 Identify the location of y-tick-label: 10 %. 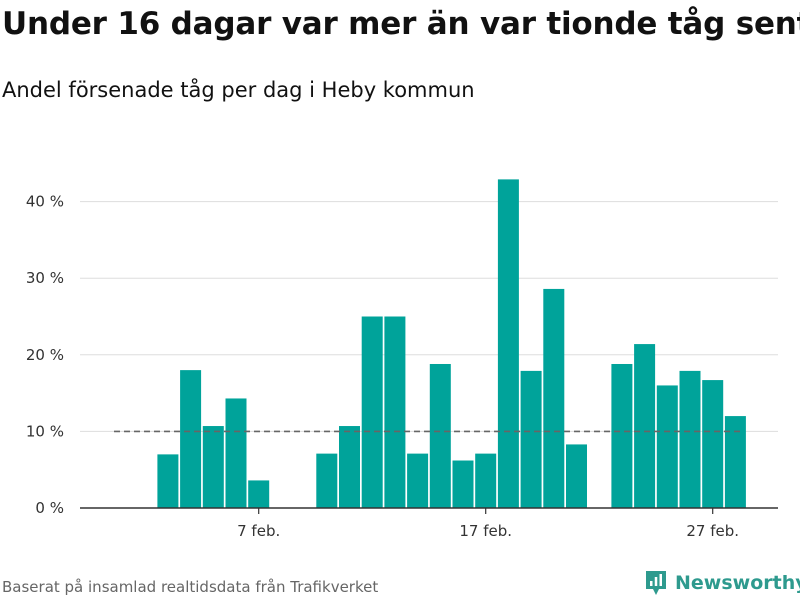
(45, 431).